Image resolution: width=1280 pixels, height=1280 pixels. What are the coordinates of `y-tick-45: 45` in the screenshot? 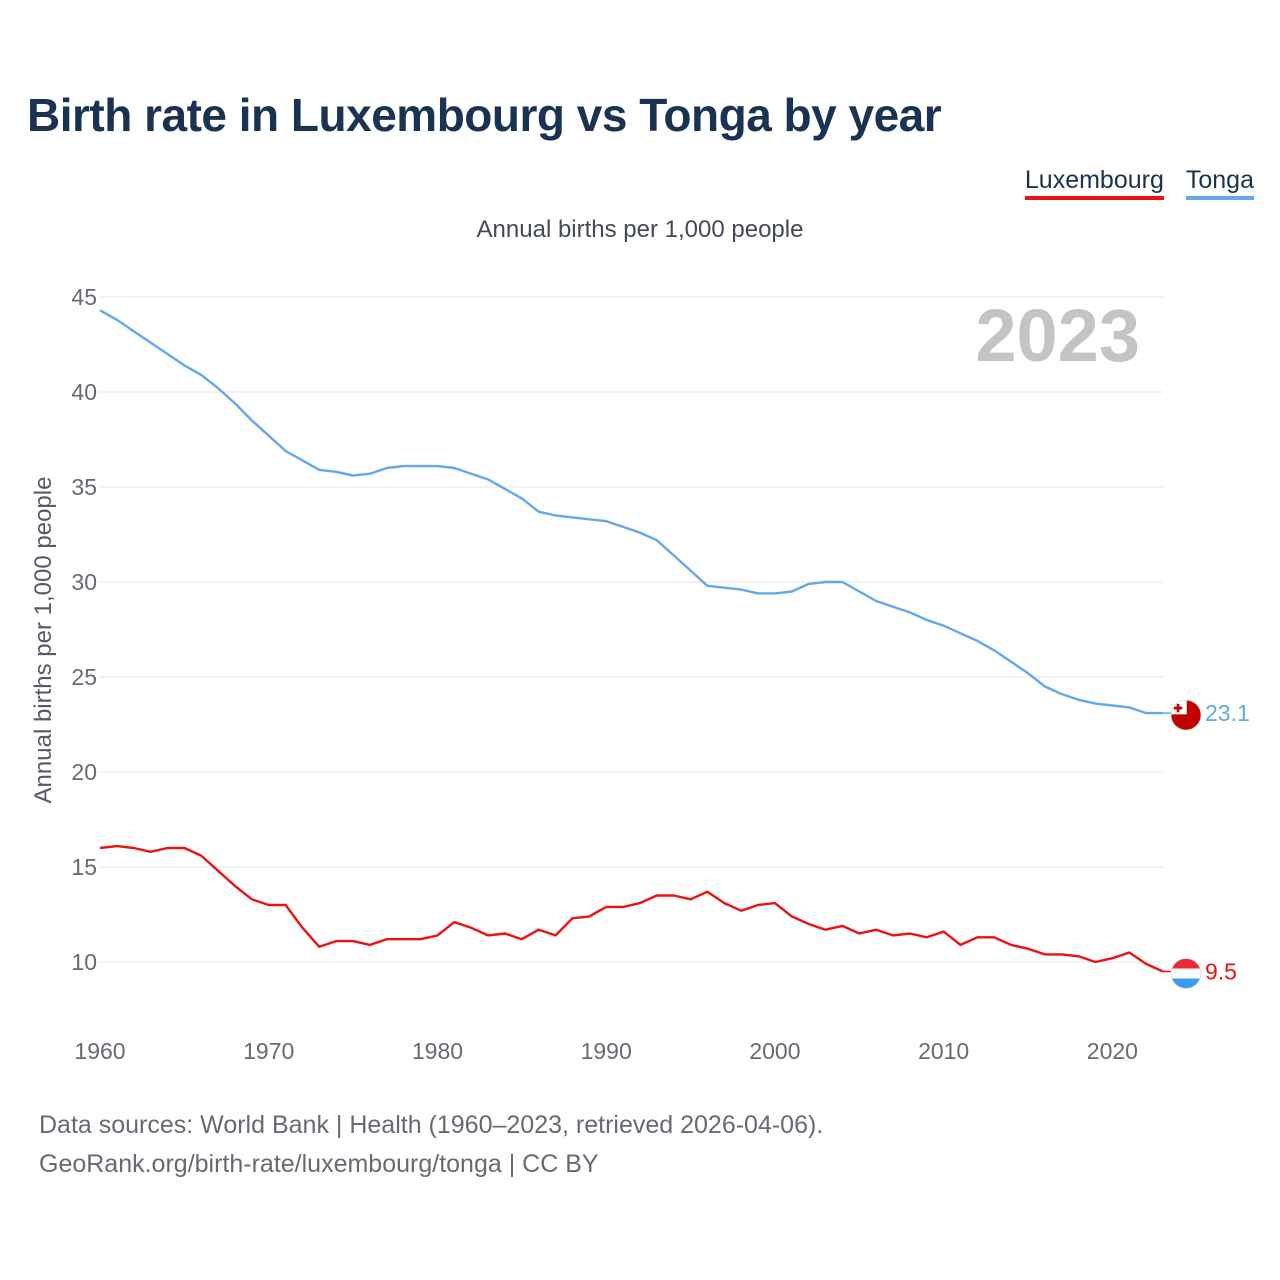 It's located at (84, 297).